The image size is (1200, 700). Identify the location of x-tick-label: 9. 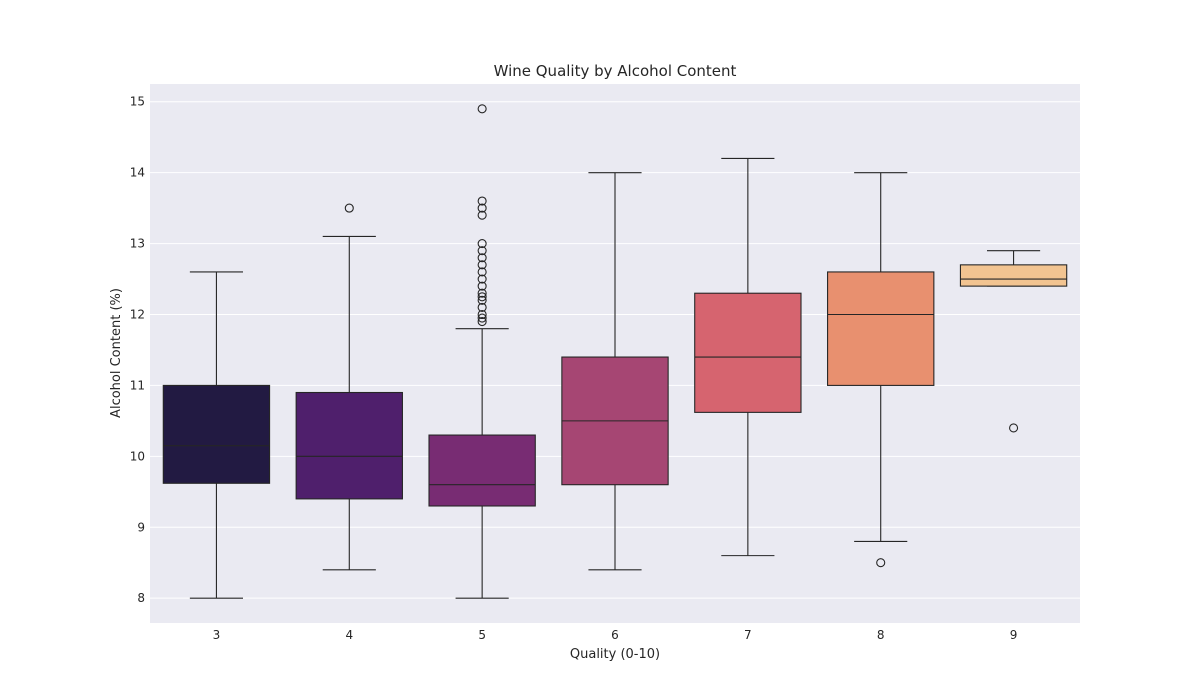
(1014, 635).